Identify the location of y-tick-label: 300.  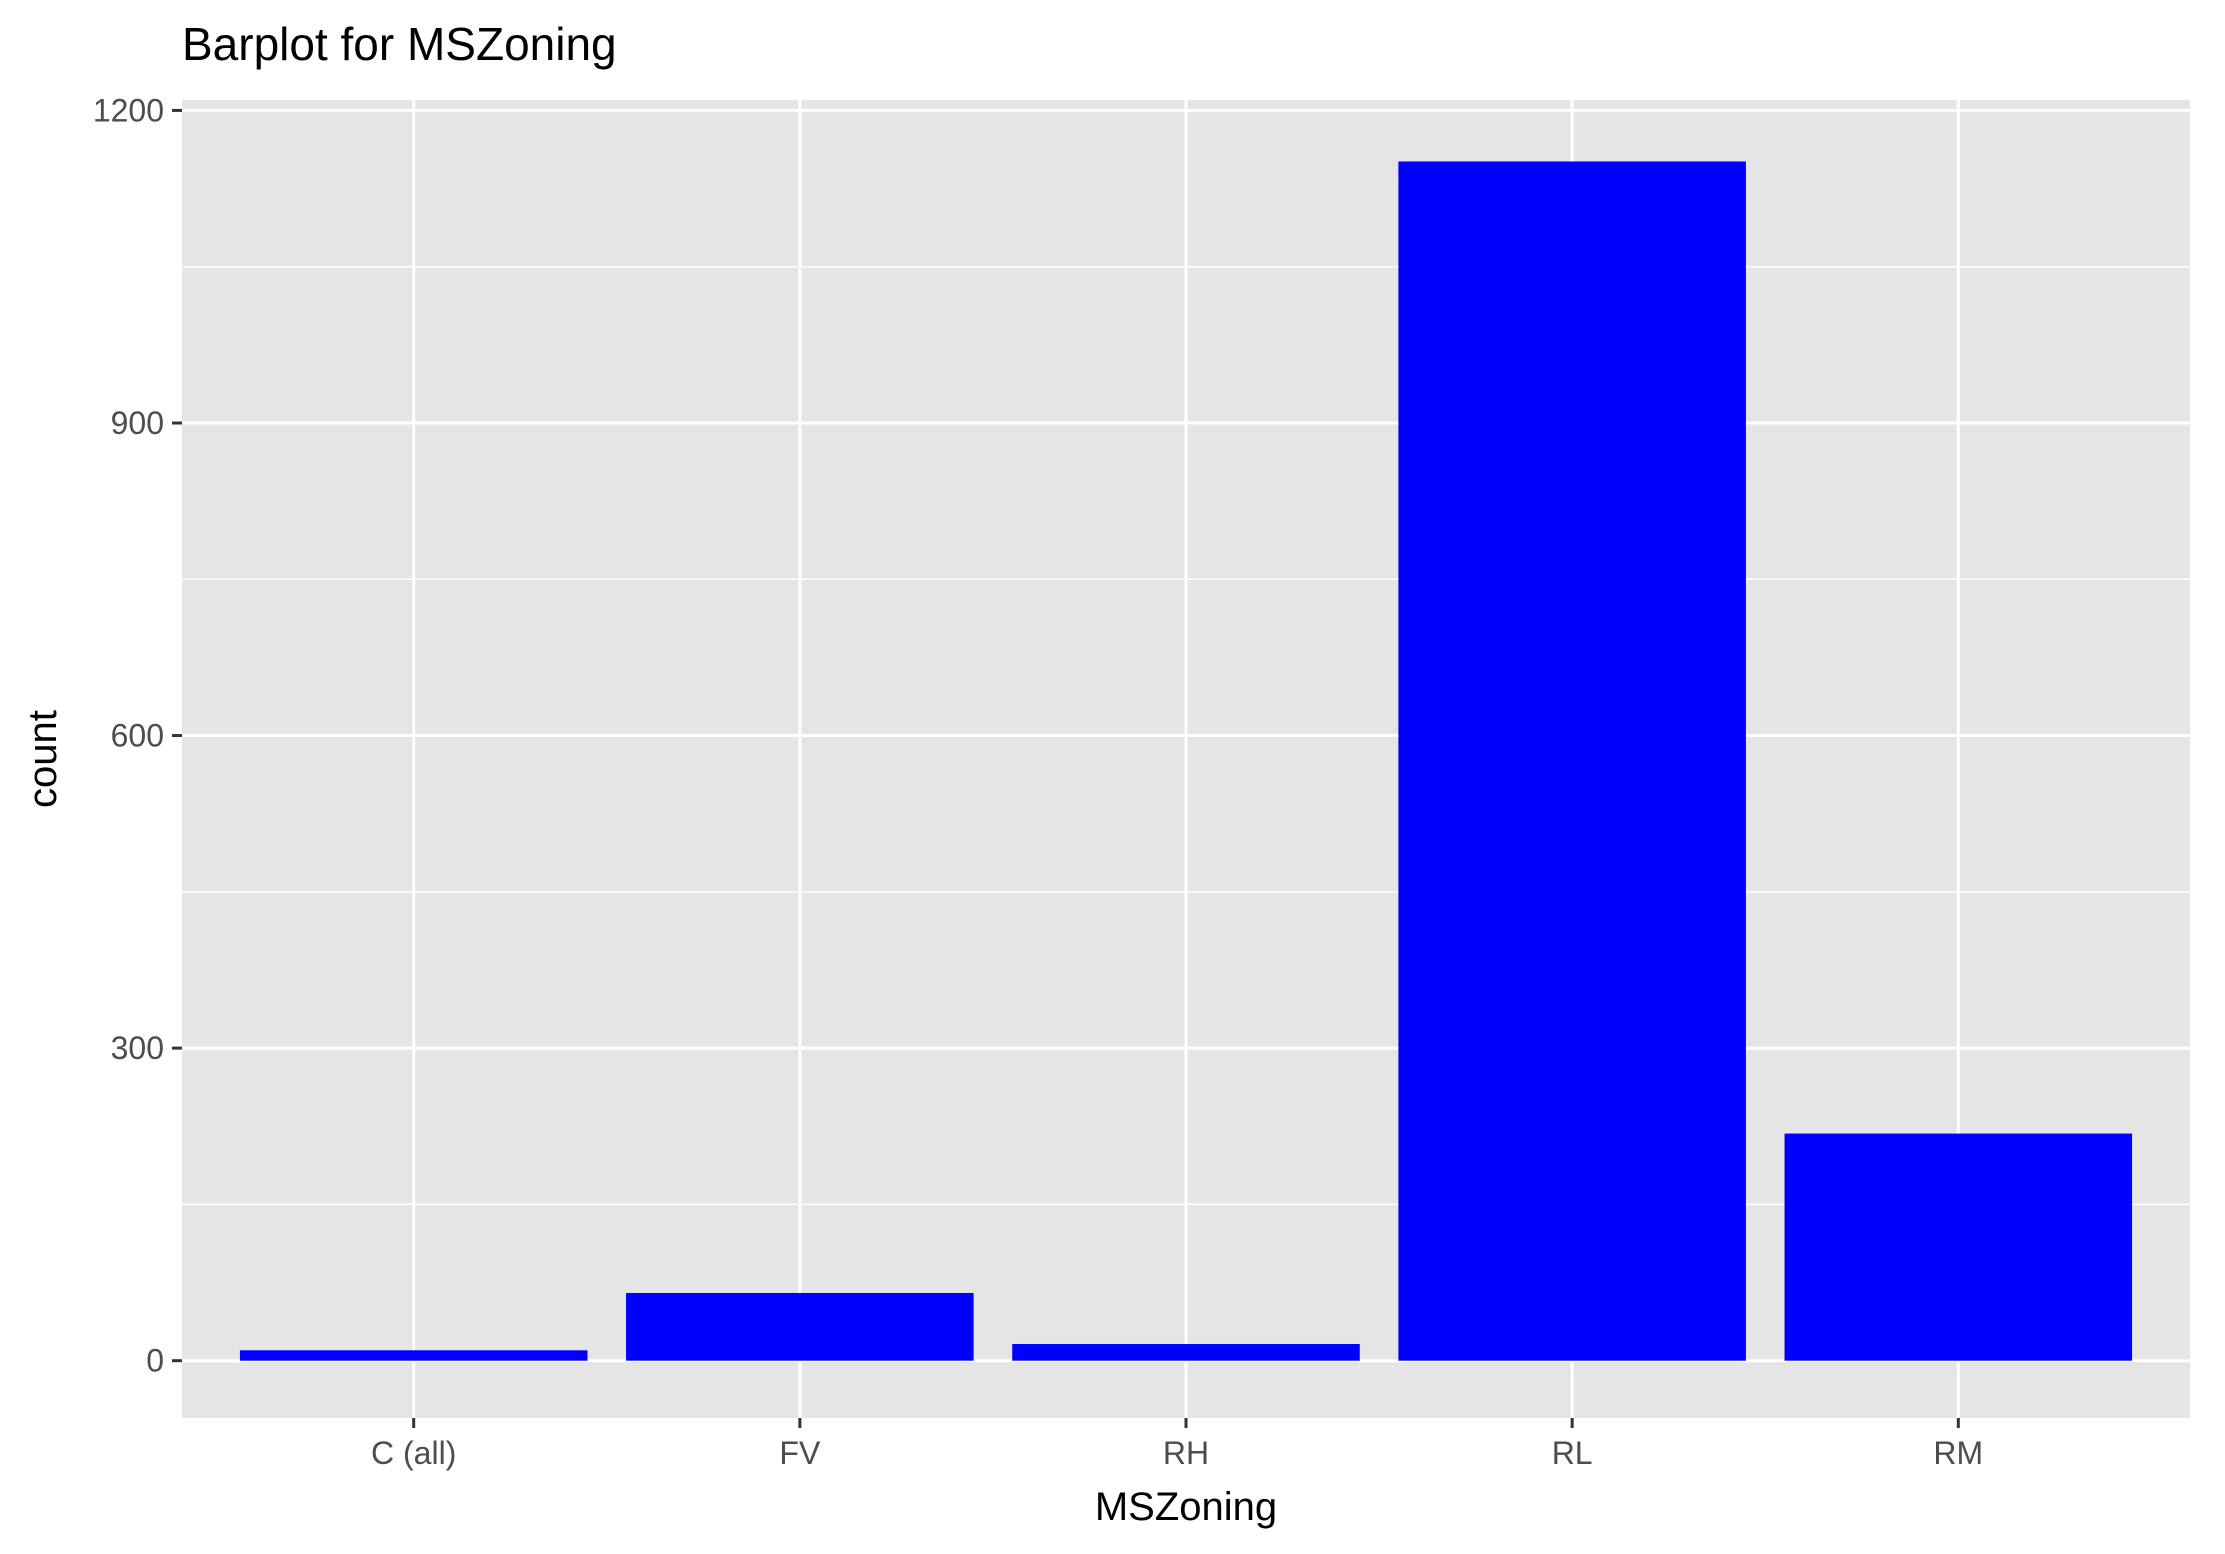
(137, 1048).